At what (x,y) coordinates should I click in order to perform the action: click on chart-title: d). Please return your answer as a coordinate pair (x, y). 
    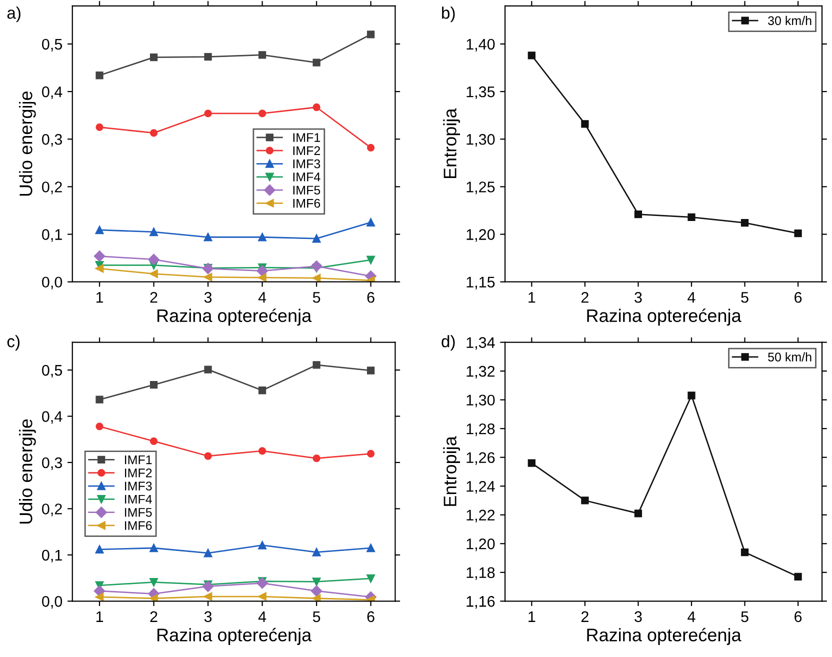
    Looking at the image, I should click on (448, 343).